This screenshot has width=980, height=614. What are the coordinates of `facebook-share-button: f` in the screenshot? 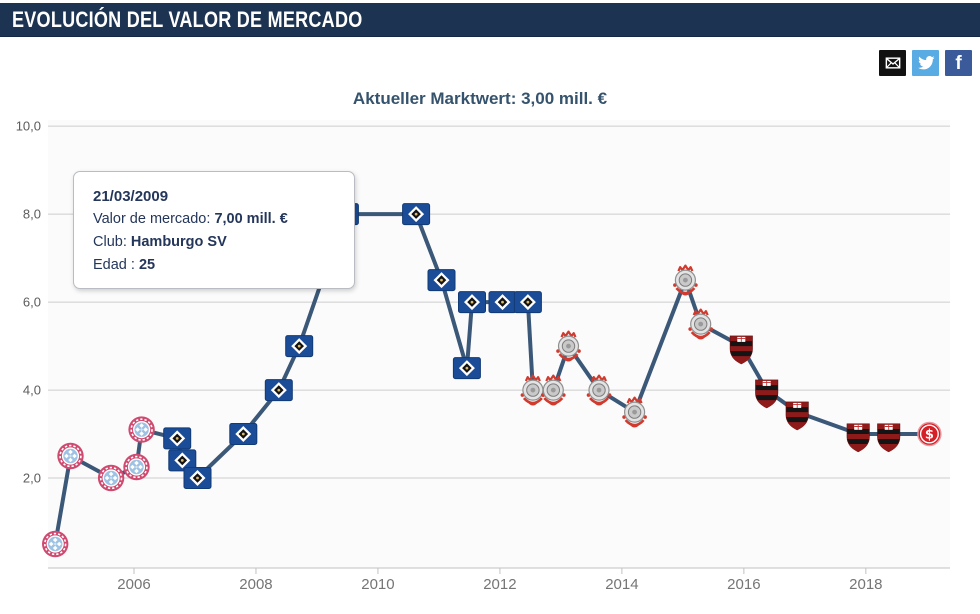 It's located at (958, 63).